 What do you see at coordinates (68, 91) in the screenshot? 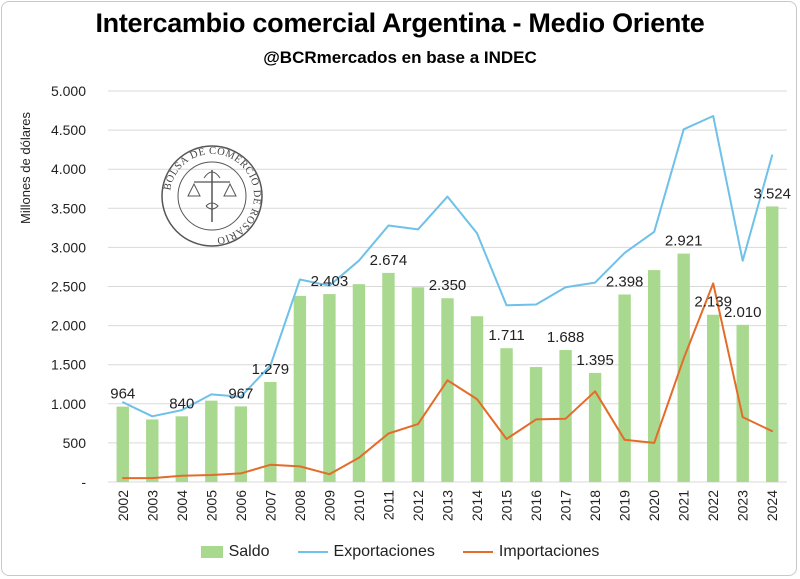
I see `y-tick-label: 5.000` at bounding box center [68, 91].